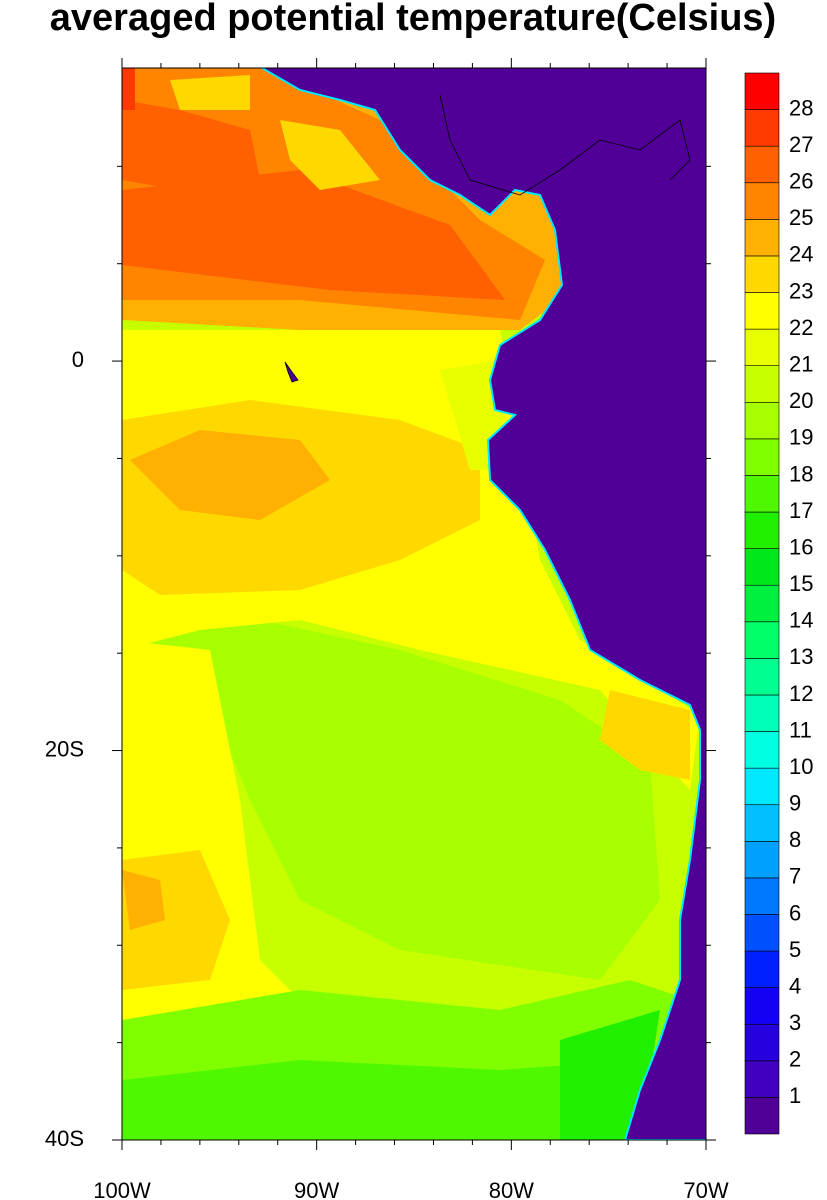  Describe the element at coordinates (122, 1189) in the screenshot. I see `x-tick-label: 100W` at that location.